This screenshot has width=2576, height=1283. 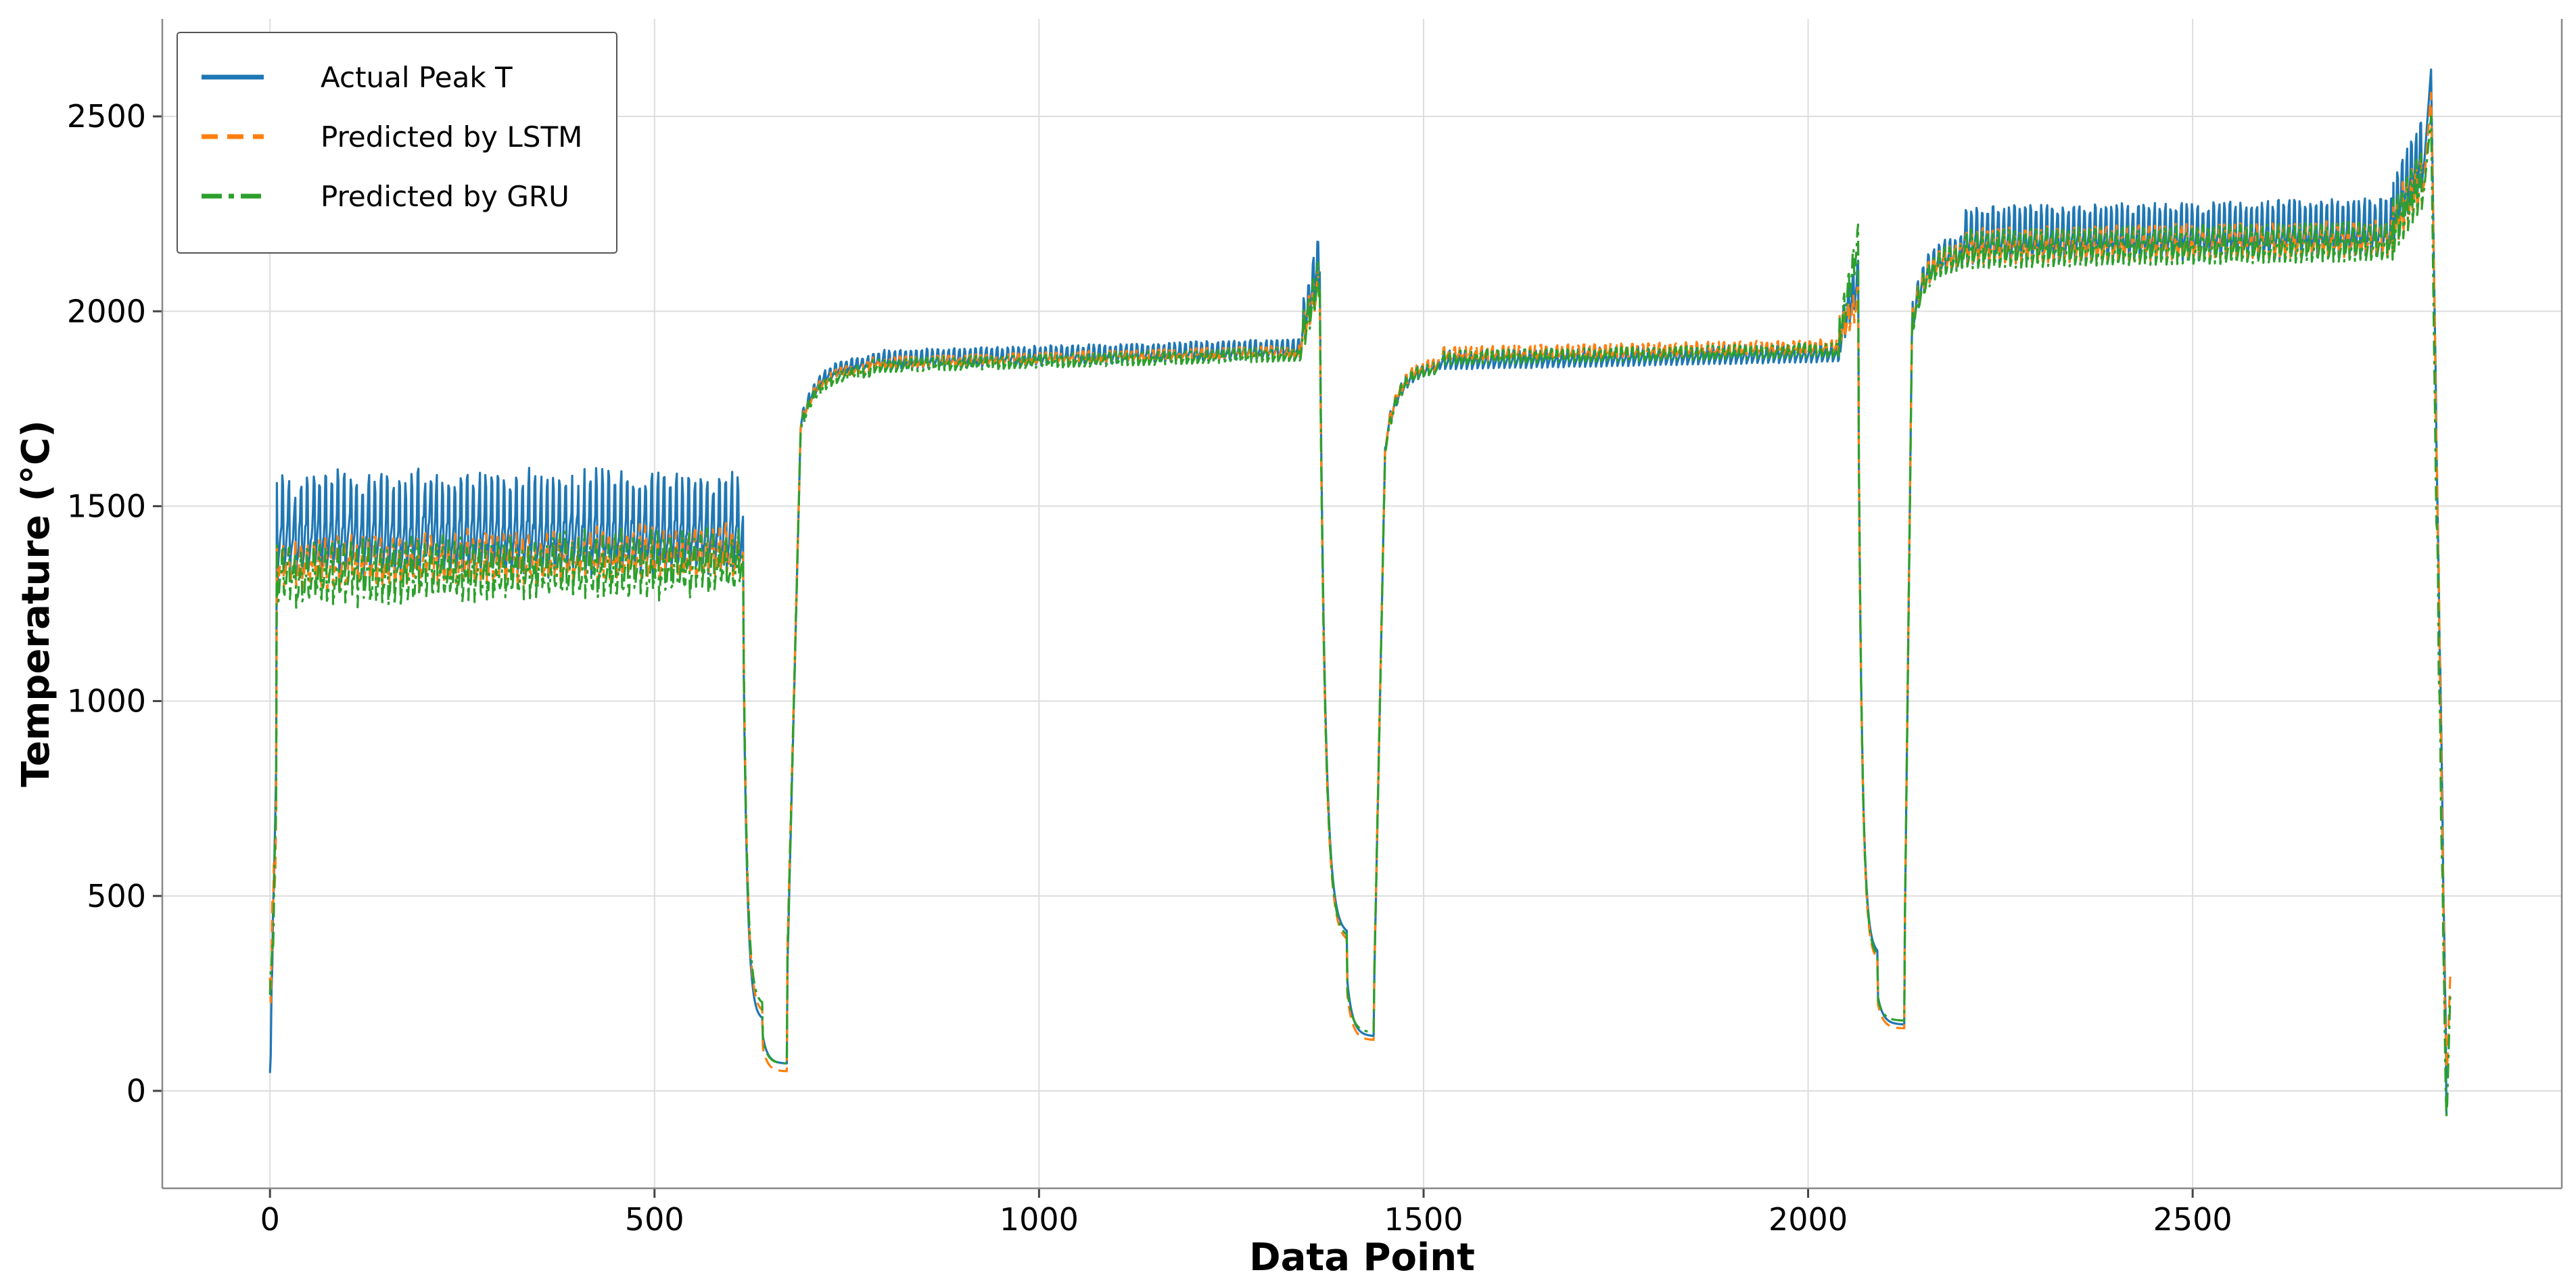 I want to click on x-tick-label: 500, so click(x=654, y=1219).